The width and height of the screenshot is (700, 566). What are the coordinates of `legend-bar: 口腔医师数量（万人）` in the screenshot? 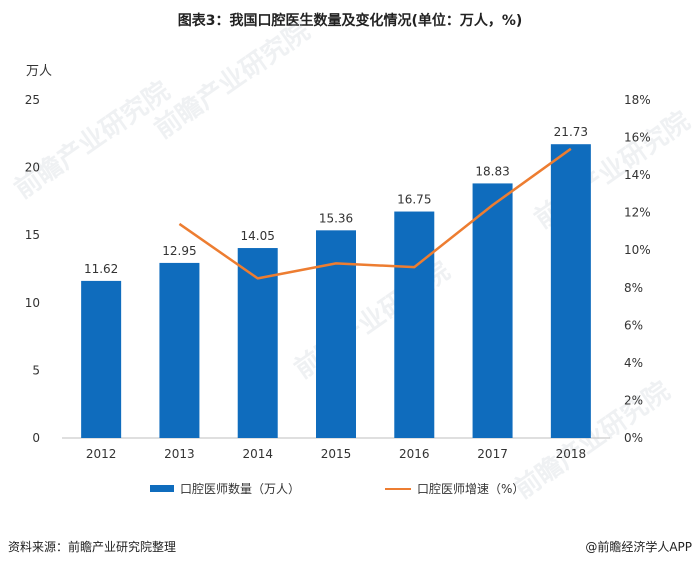 It's located at (225, 488).